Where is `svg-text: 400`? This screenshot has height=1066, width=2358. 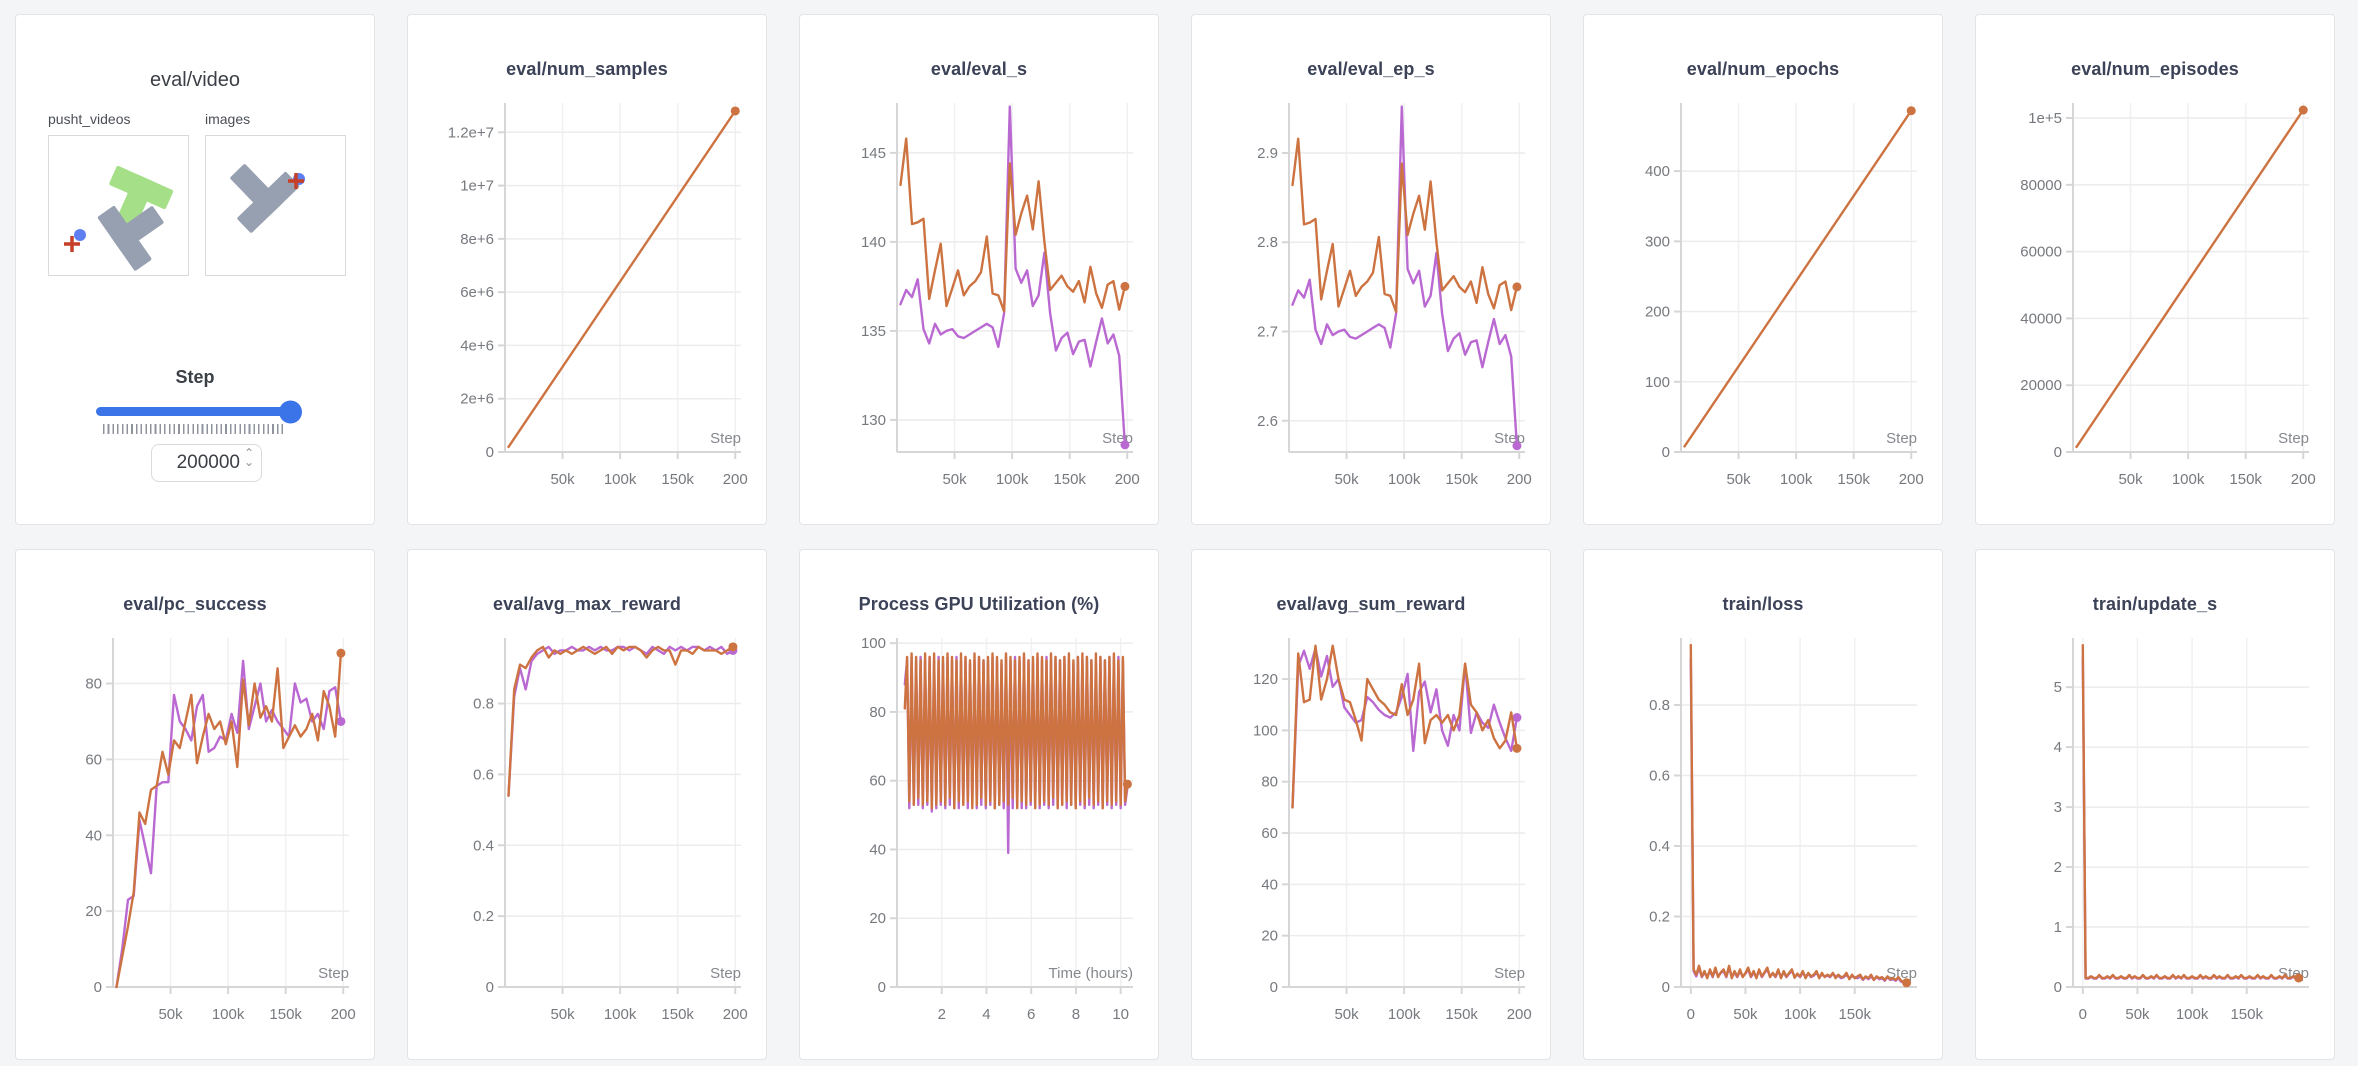 svg-text: 400 is located at coordinates (1657, 171).